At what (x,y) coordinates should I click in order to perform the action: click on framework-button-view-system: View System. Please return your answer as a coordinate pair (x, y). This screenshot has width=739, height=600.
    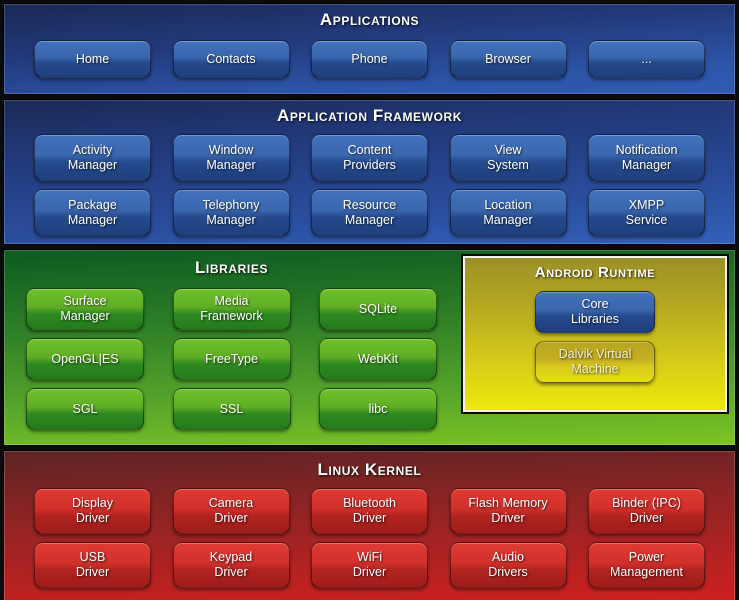
    Looking at the image, I should click on (508, 157).